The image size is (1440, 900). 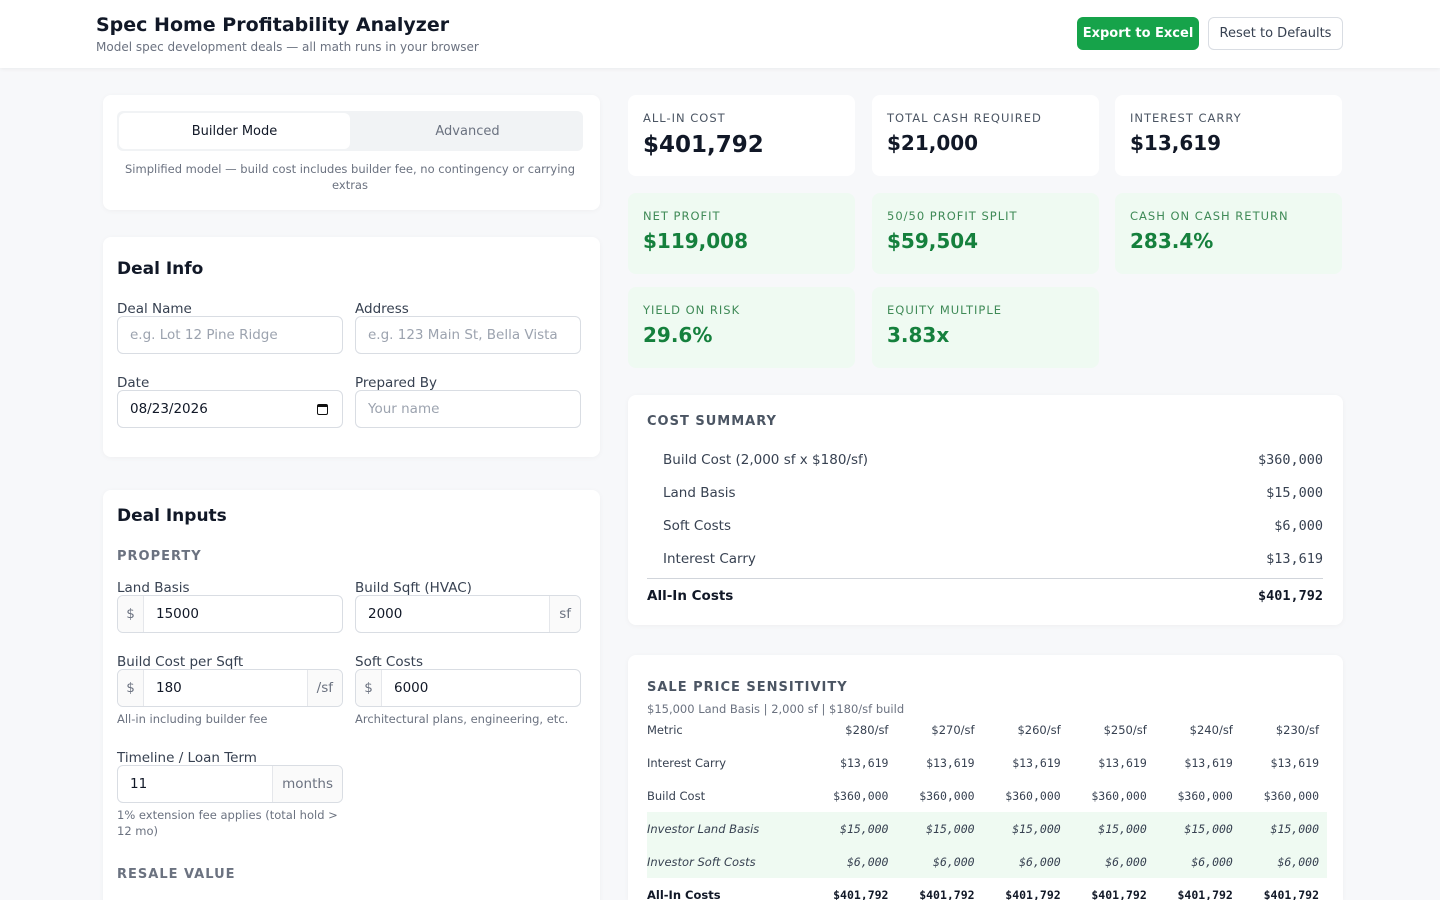 I want to click on field-label: Prepared By, so click(x=396, y=383).